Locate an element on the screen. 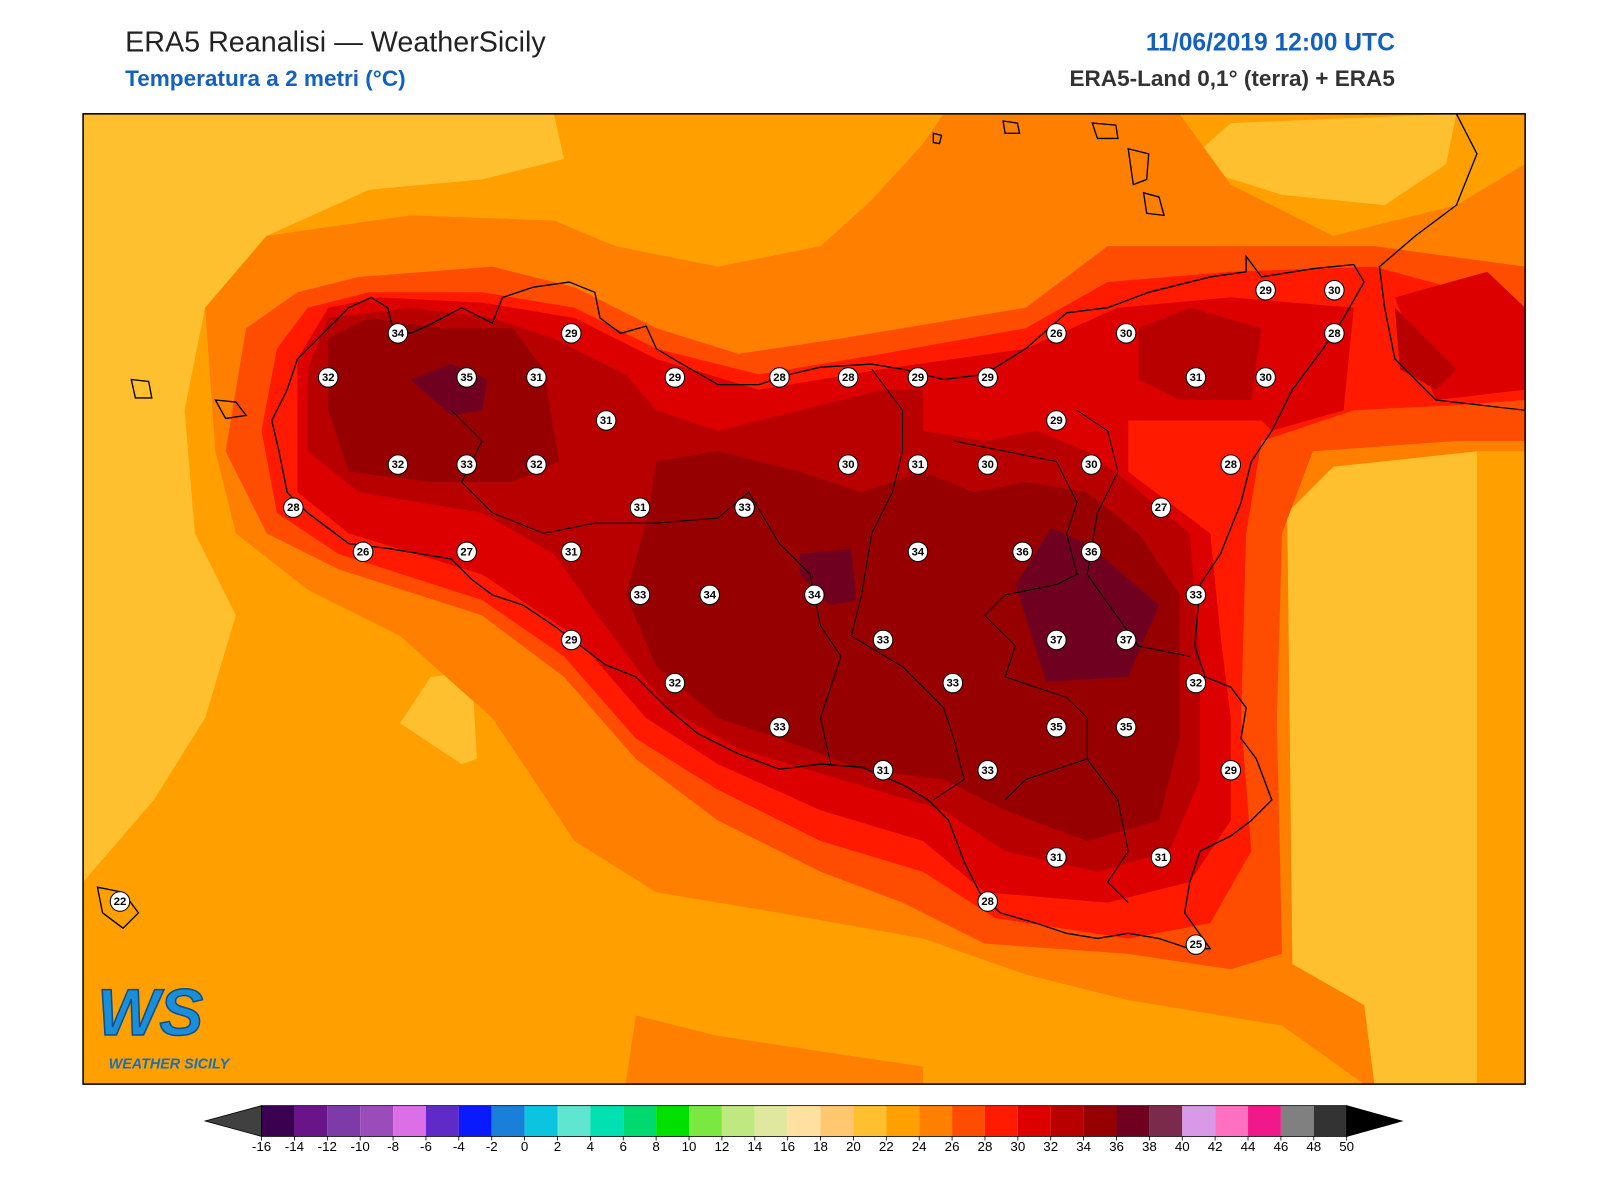 The height and width of the screenshot is (1200, 1600). colorbar-tick-label: 20 is located at coordinates (853, 1146).